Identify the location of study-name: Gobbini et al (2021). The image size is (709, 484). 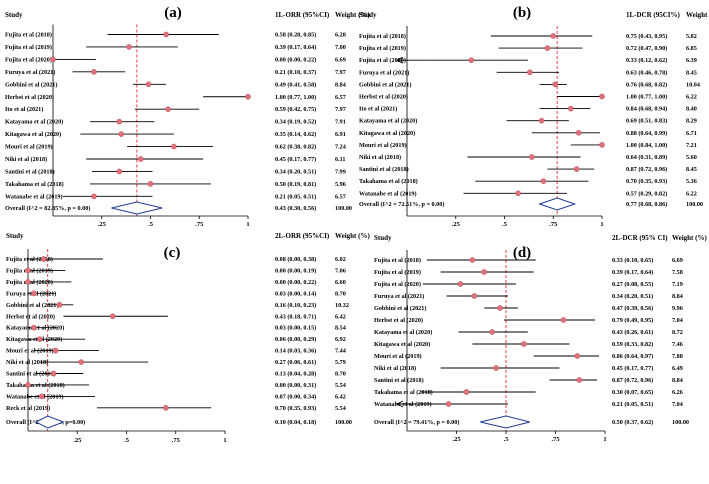
(385, 84).